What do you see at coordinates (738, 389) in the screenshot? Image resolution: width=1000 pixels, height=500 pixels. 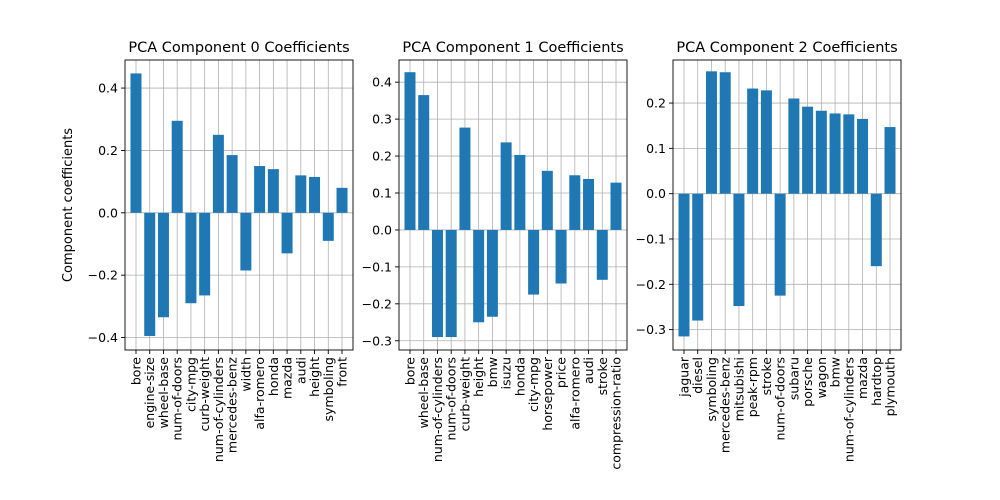 I see `x-tick-label: mitsubishi` at bounding box center [738, 389].